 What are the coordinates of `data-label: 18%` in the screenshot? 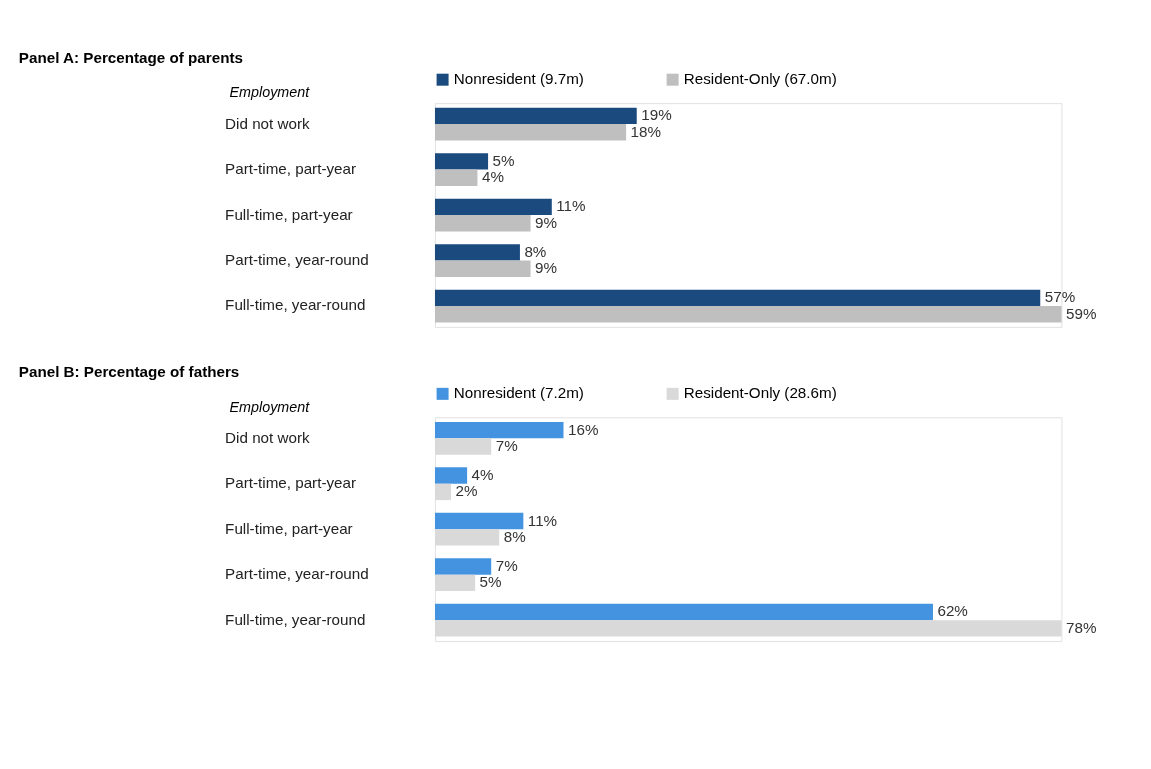 It's located at (646, 131).